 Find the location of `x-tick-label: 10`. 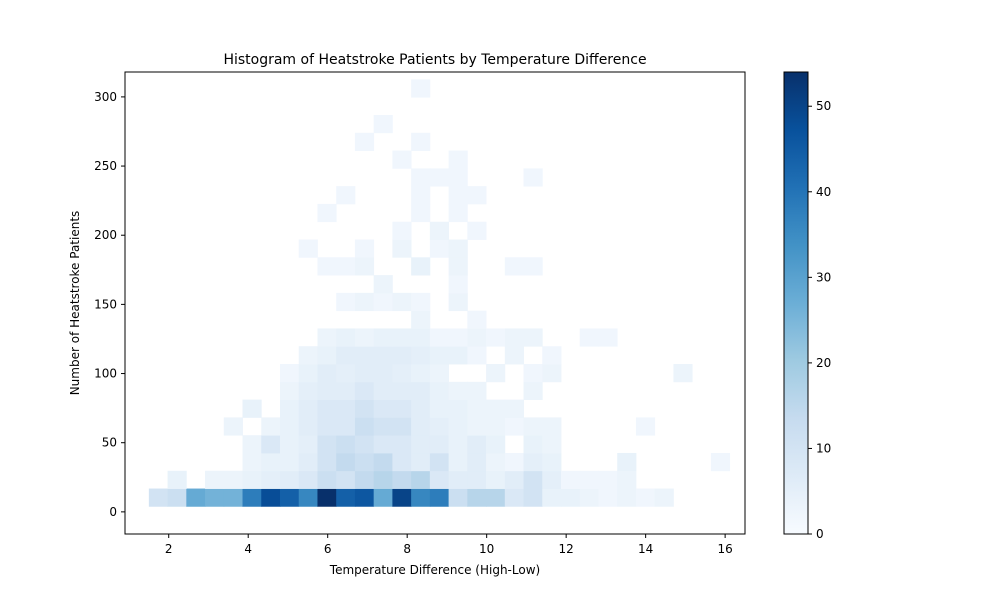

x-tick-label: 10 is located at coordinates (486, 549).